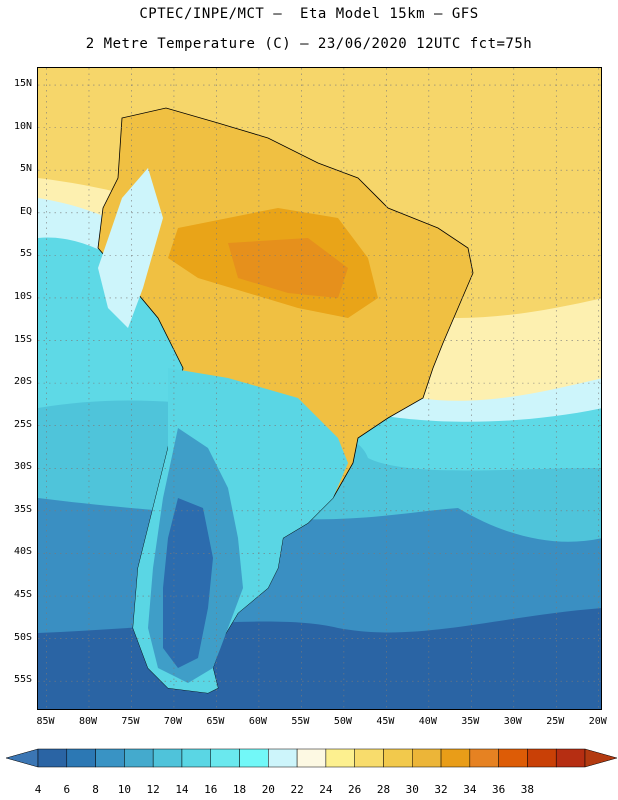  What do you see at coordinates (309, 14) in the screenshot?
I see `map-title-line1: CPTEC/INPE/MCT – Eta Model 15km – GFS` at bounding box center [309, 14].